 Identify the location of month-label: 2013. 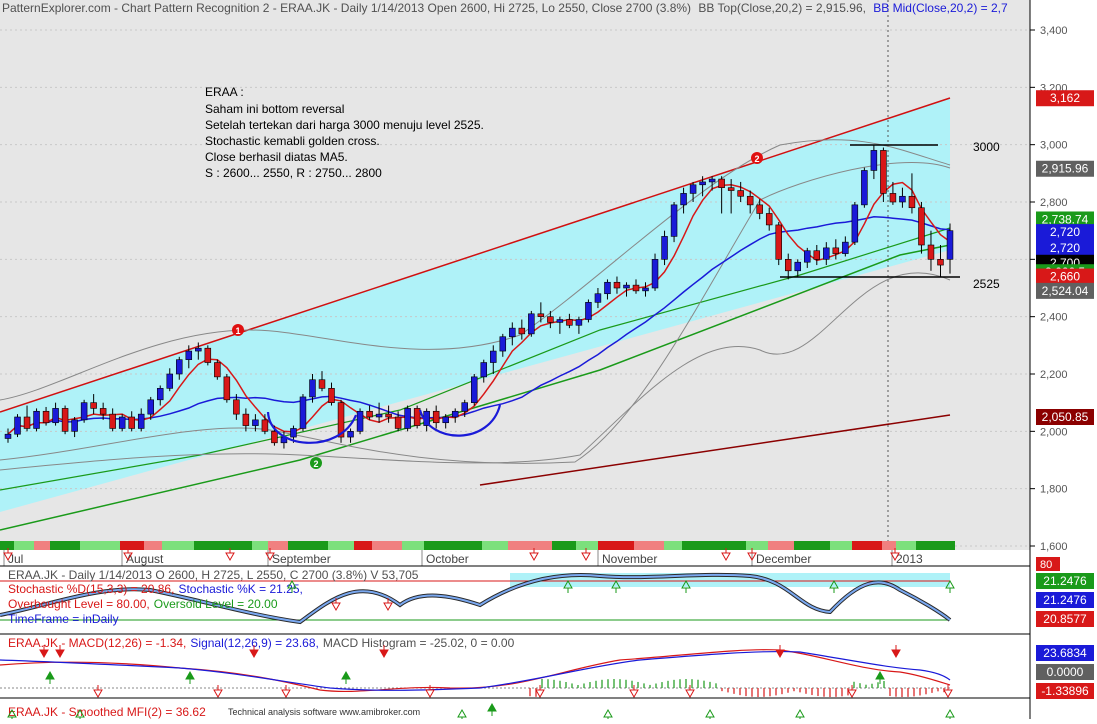
(909, 559).